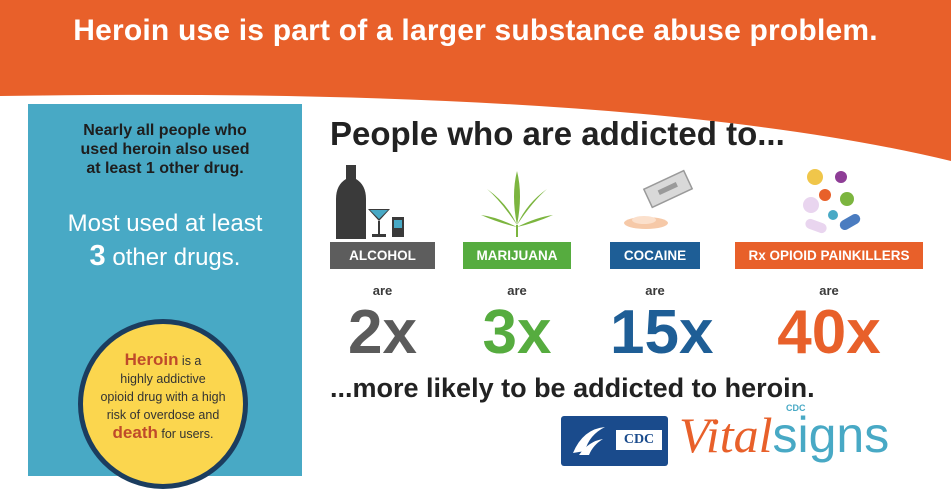  What do you see at coordinates (829, 255) in the screenshot?
I see `substance-label-opioids: Rx OPIOID PAINKILLERS` at bounding box center [829, 255].